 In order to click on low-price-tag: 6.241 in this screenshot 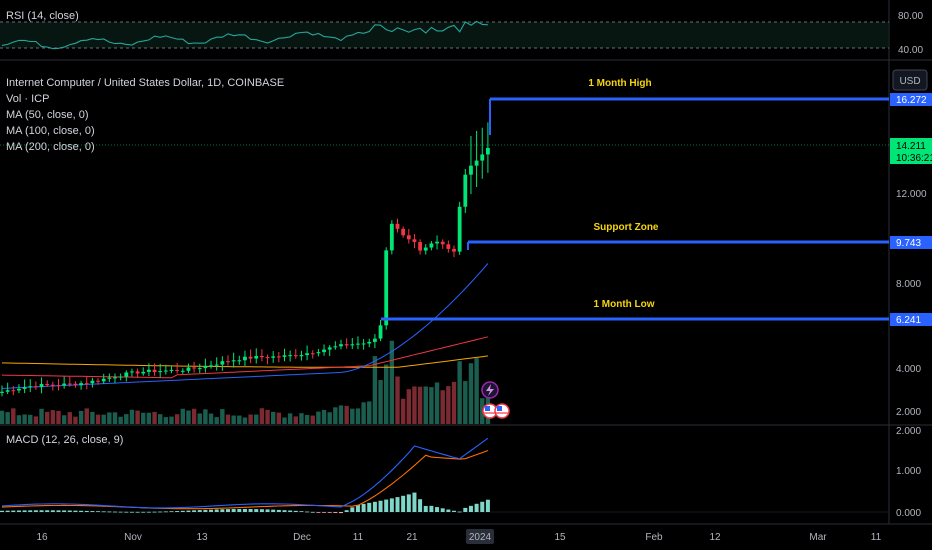, I will do `click(911, 319)`.